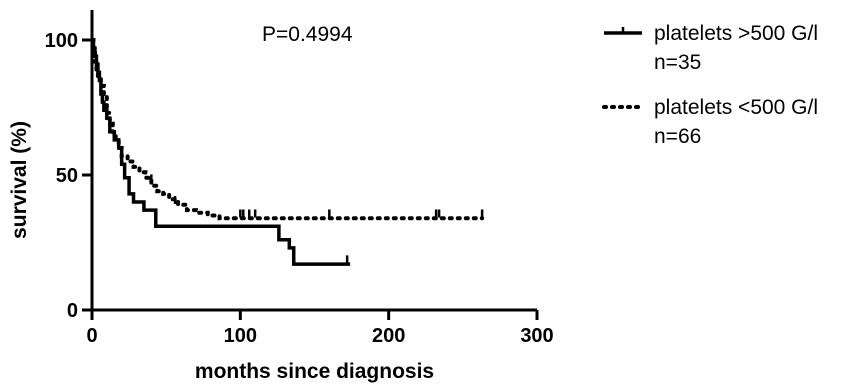 Image resolution: width=843 pixels, height=388 pixels. What do you see at coordinates (307, 34) in the screenshot?
I see `p-value-annotation: P=0.4994` at bounding box center [307, 34].